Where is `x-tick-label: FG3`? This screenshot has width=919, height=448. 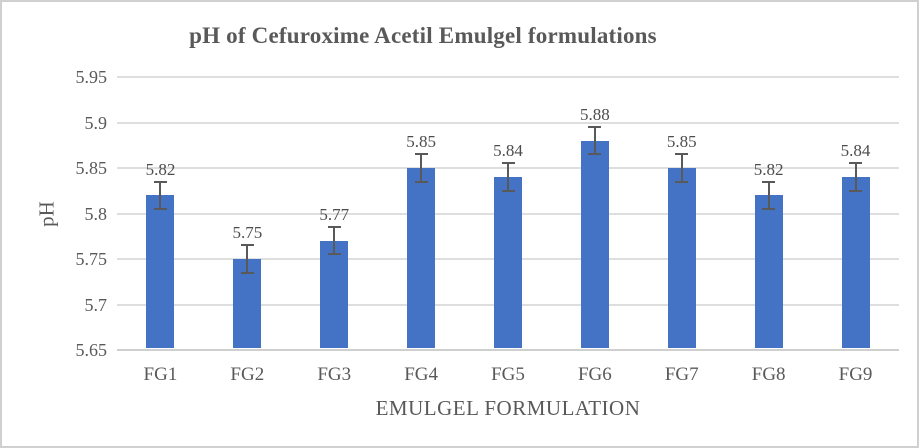 x-tick-label: FG3 is located at coordinates (334, 374).